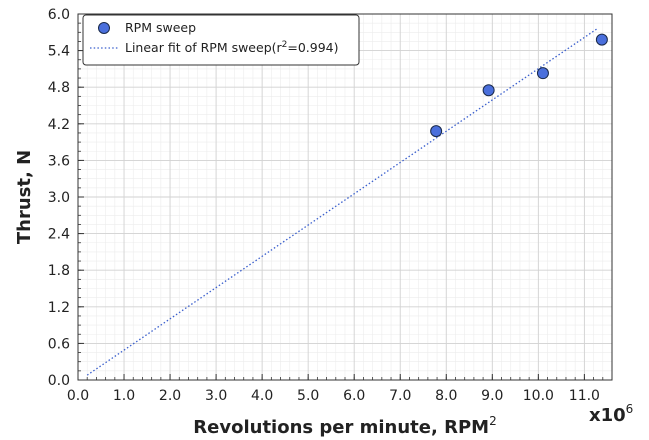 The image size is (649, 440). Describe the element at coordinates (333, 396) in the screenshot. I see `x-tick-labels: 0.0 1.0 2.0 3.0 4.0 5.0 6.0 7.0 8.0 9.0 10.0 11.0` at that location.